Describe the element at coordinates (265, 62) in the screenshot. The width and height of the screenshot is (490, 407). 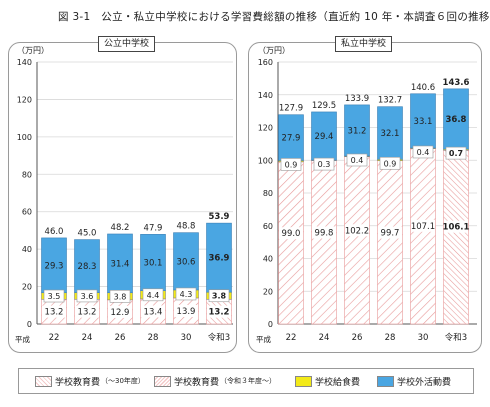
I see `y-tick-label: 160` at that location.